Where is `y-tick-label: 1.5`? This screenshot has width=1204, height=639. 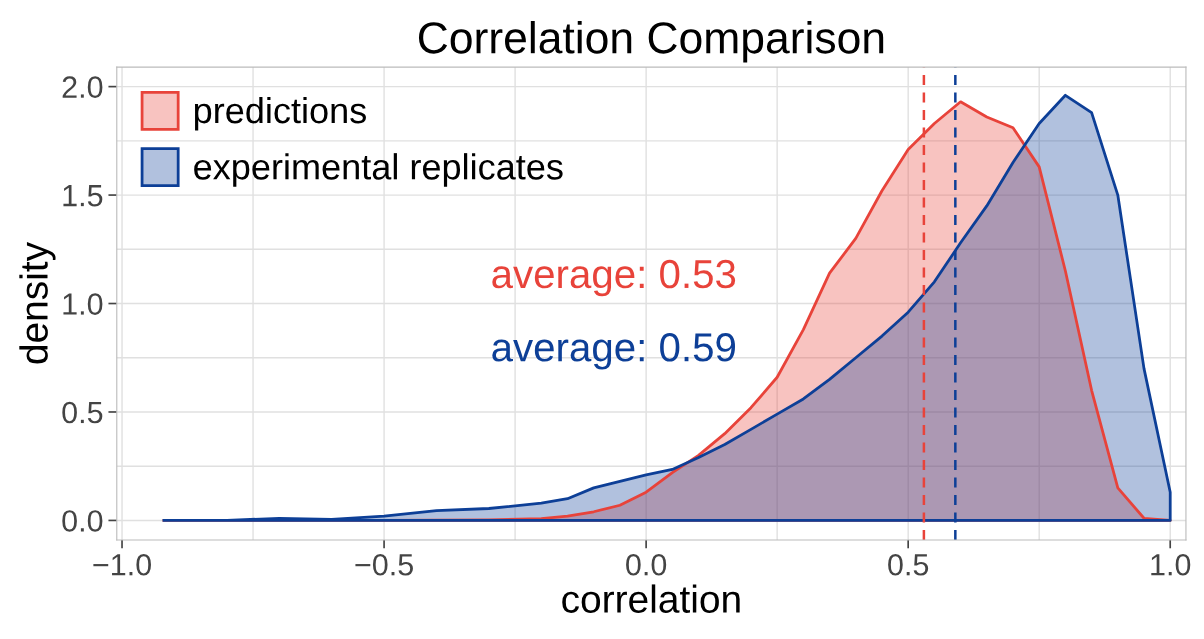 y-tick-label: 1.5 is located at coordinates (83, 196).